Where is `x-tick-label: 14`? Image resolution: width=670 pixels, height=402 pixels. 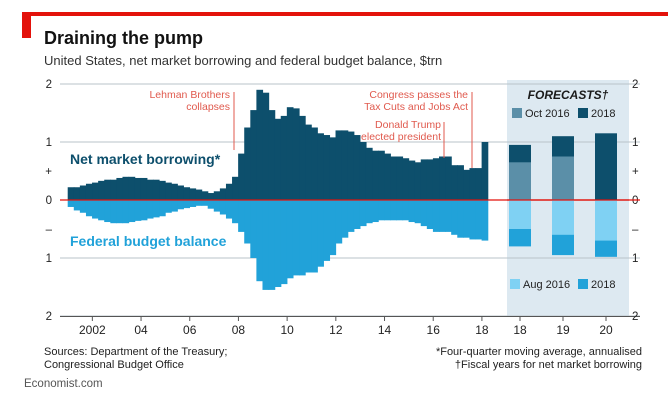 x-tick-label: 14 is located at coordinates (385, 330).